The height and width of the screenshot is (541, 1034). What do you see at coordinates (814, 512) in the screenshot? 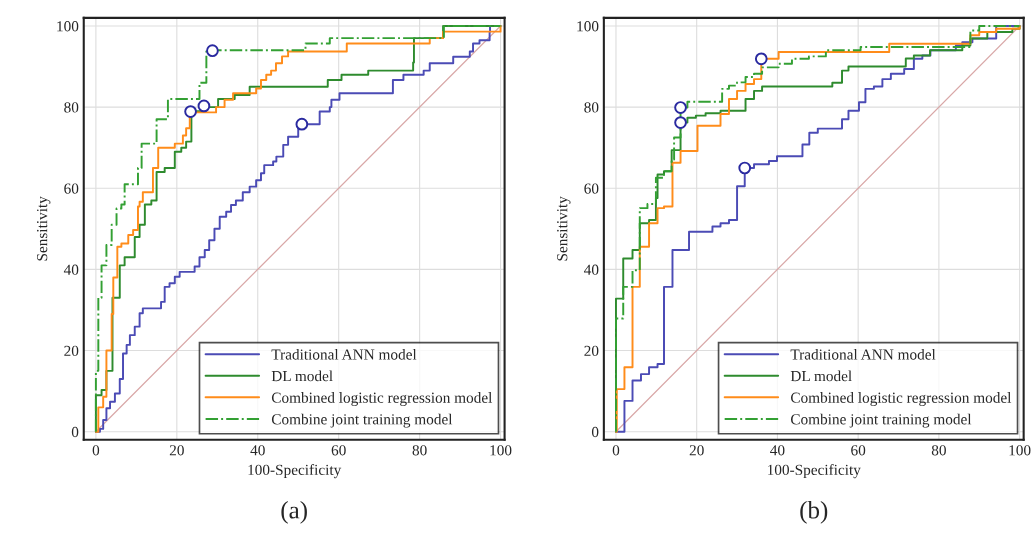
I see `text: (b)` at bounding box center [814, 512].